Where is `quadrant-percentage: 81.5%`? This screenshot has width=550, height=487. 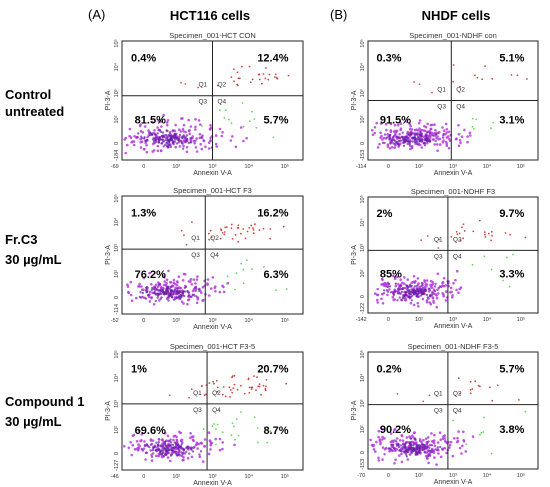
quadrant-percentage: 81.5% is located at coordinates (150, 121).